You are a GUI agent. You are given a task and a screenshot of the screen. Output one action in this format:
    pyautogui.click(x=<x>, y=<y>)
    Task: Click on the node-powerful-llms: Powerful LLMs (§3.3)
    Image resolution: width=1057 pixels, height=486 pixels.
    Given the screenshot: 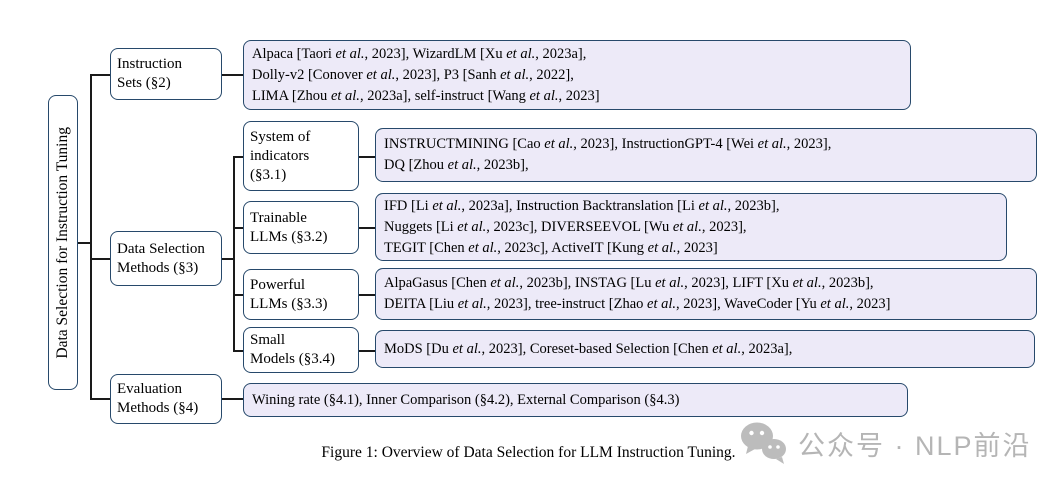 What is the action you would take?
    pyautogui.click(x=301, y=294)
    